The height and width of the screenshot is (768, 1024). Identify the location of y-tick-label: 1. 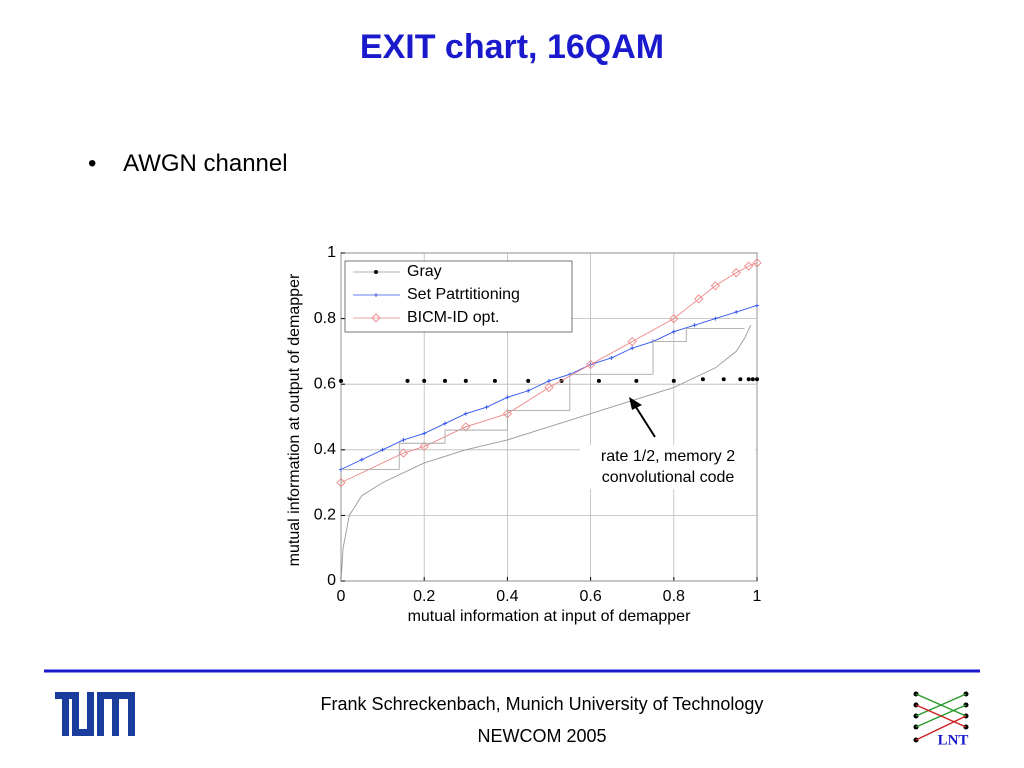
(331, 252).